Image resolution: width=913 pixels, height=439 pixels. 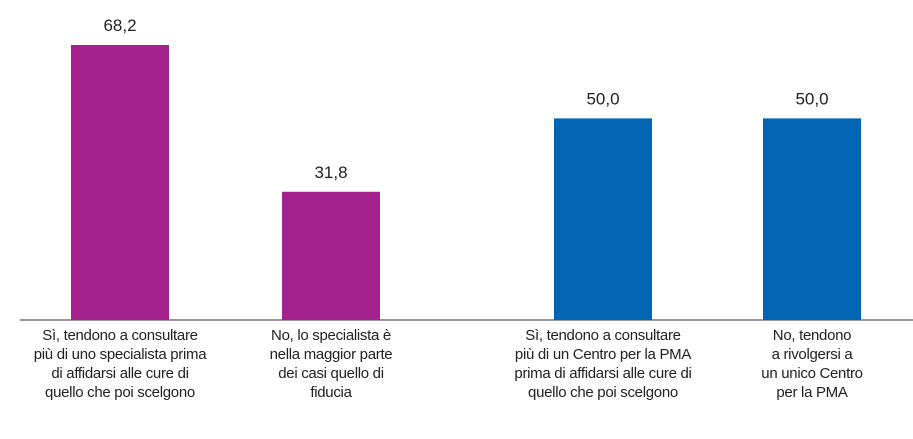 What do you see at coordinates (119, 25) in the screenshot?
I see `value-label: 68,2` at bounding box center [119, 25].